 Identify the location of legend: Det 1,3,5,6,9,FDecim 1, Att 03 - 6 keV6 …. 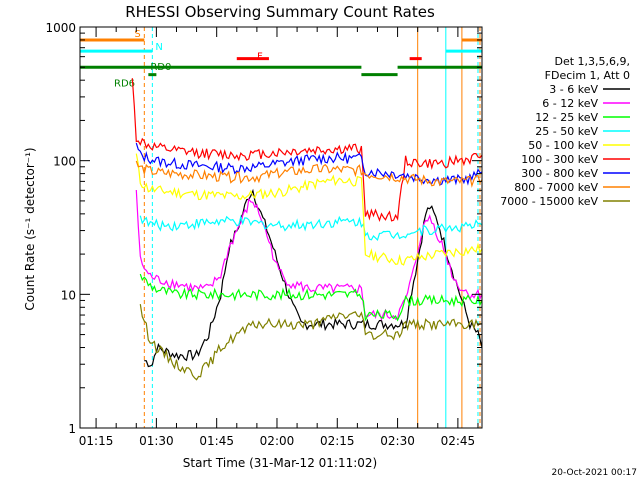
(565, 131).